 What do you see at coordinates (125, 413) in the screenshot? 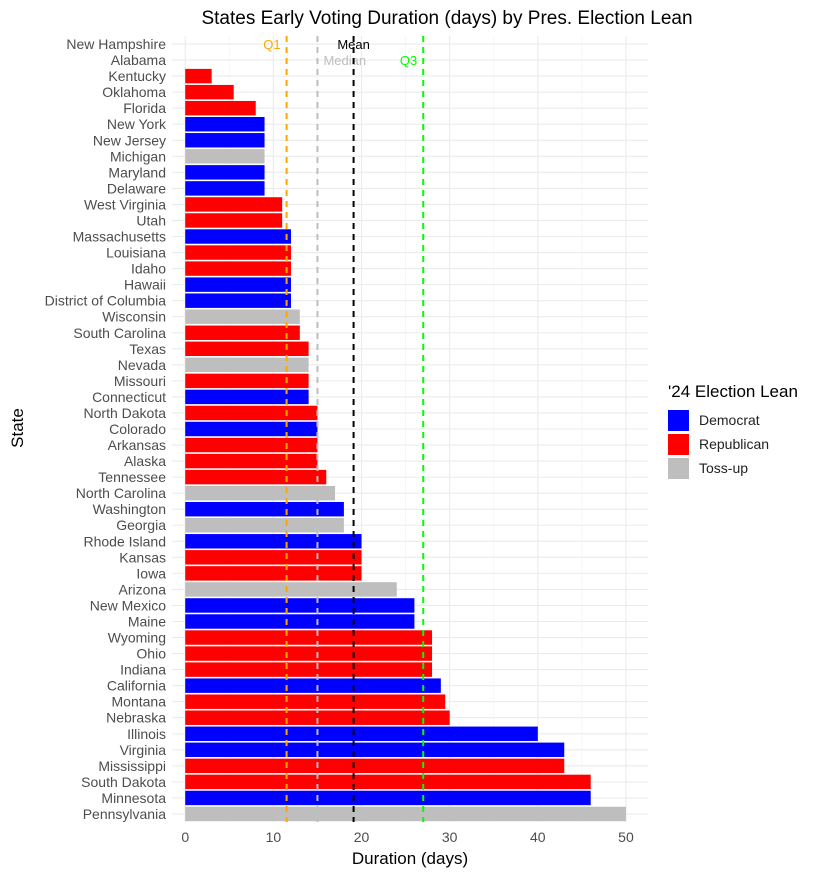
I see `y-tick-label: North Dakota` at bounding box center [125, 413].